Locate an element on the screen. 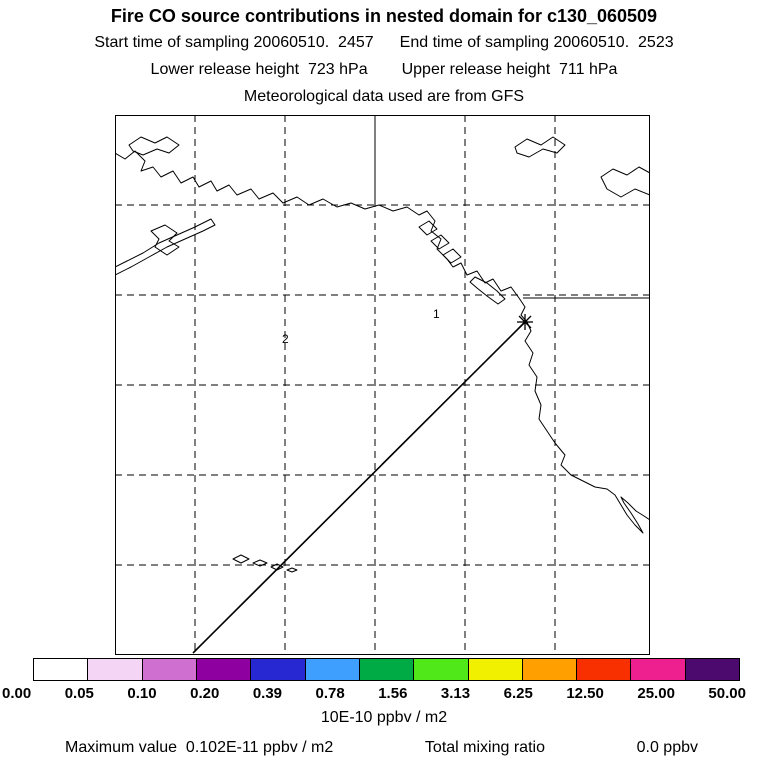  political-borders is located at coordinates (512, 207).